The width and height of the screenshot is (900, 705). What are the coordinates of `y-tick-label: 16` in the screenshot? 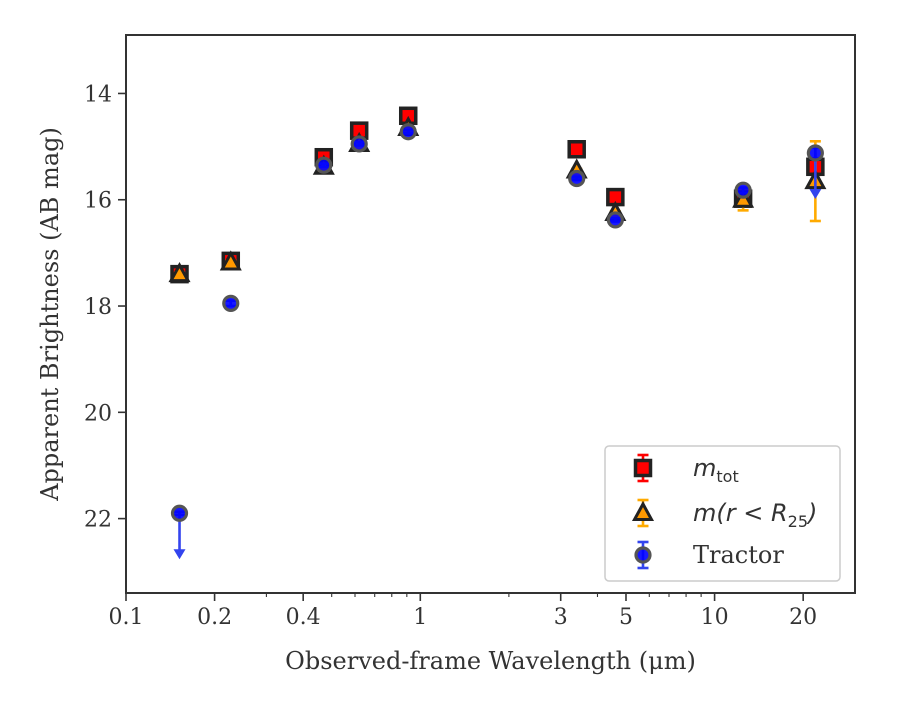 It's located at (98, 201).